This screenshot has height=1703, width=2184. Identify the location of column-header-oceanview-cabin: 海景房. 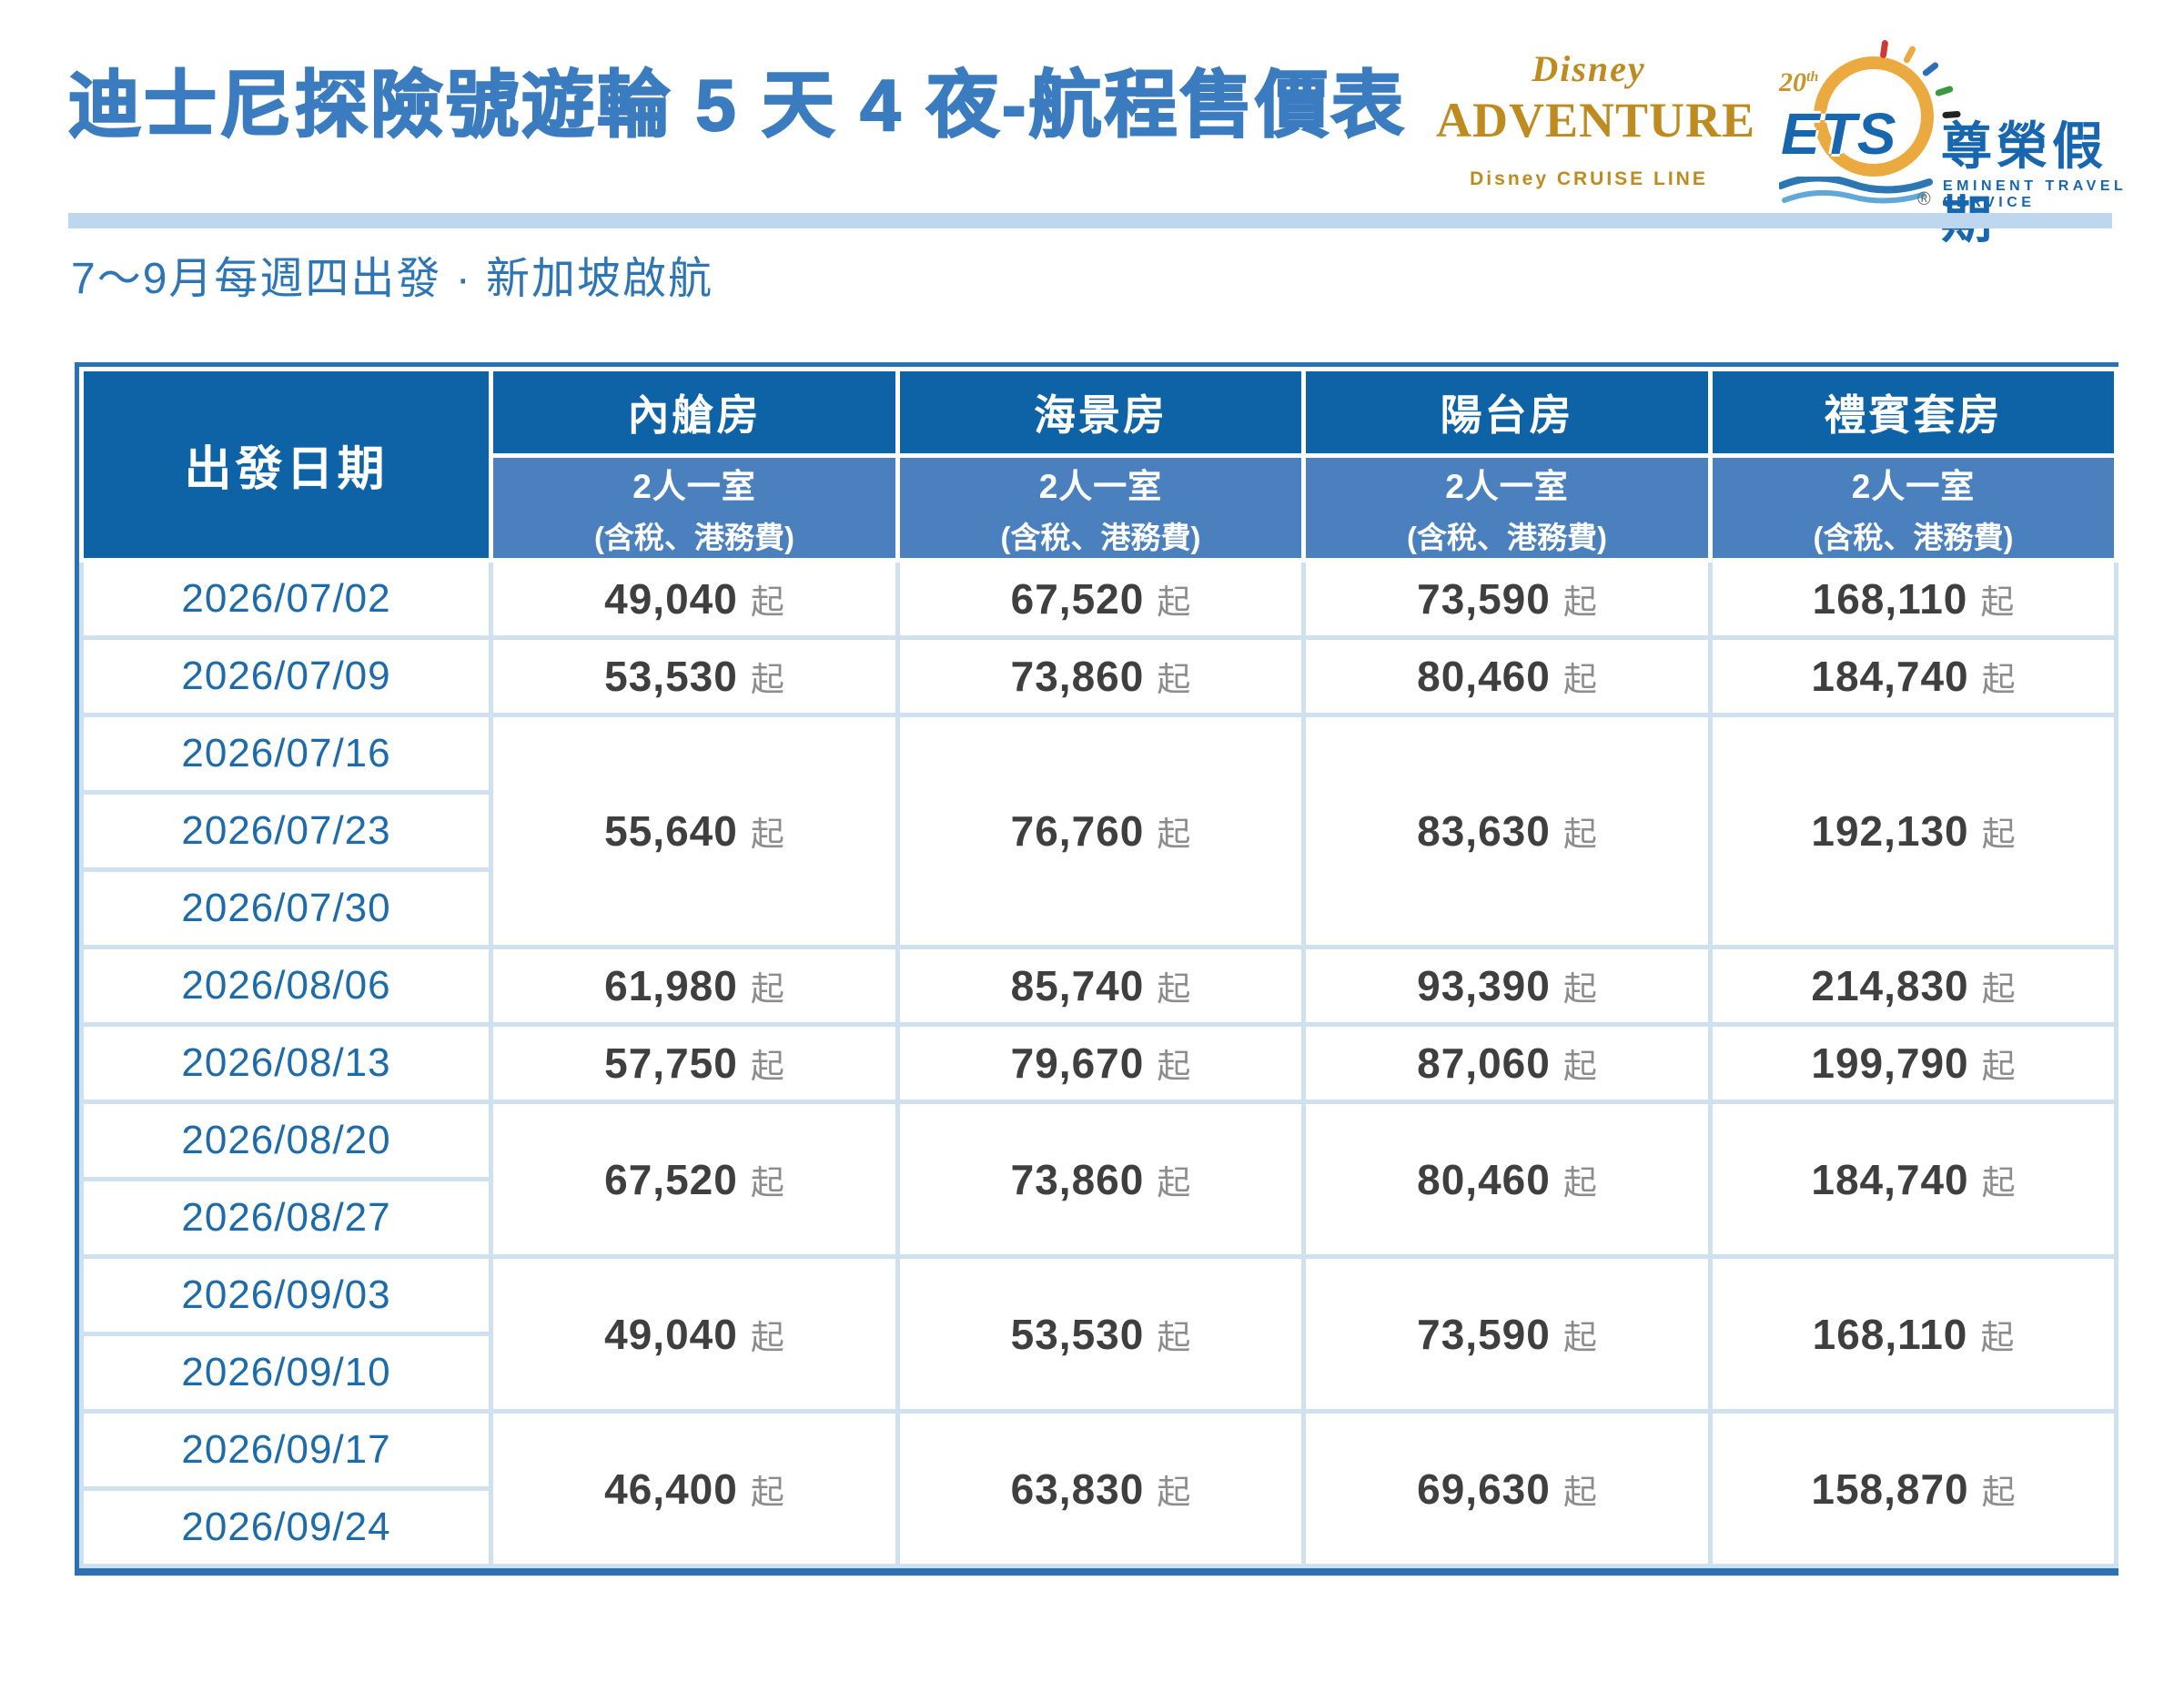
(1100, 412).